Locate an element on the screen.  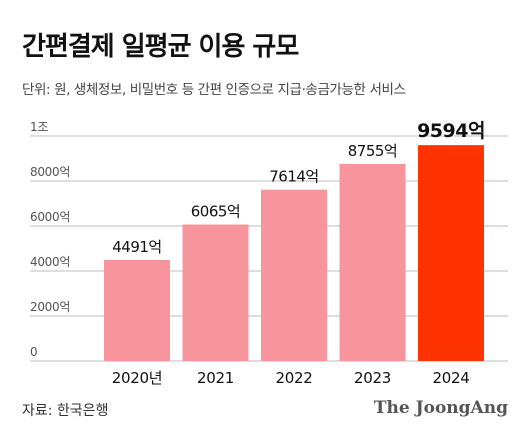
x-tick-label: 2020년 is located at coordinates (137, 378).